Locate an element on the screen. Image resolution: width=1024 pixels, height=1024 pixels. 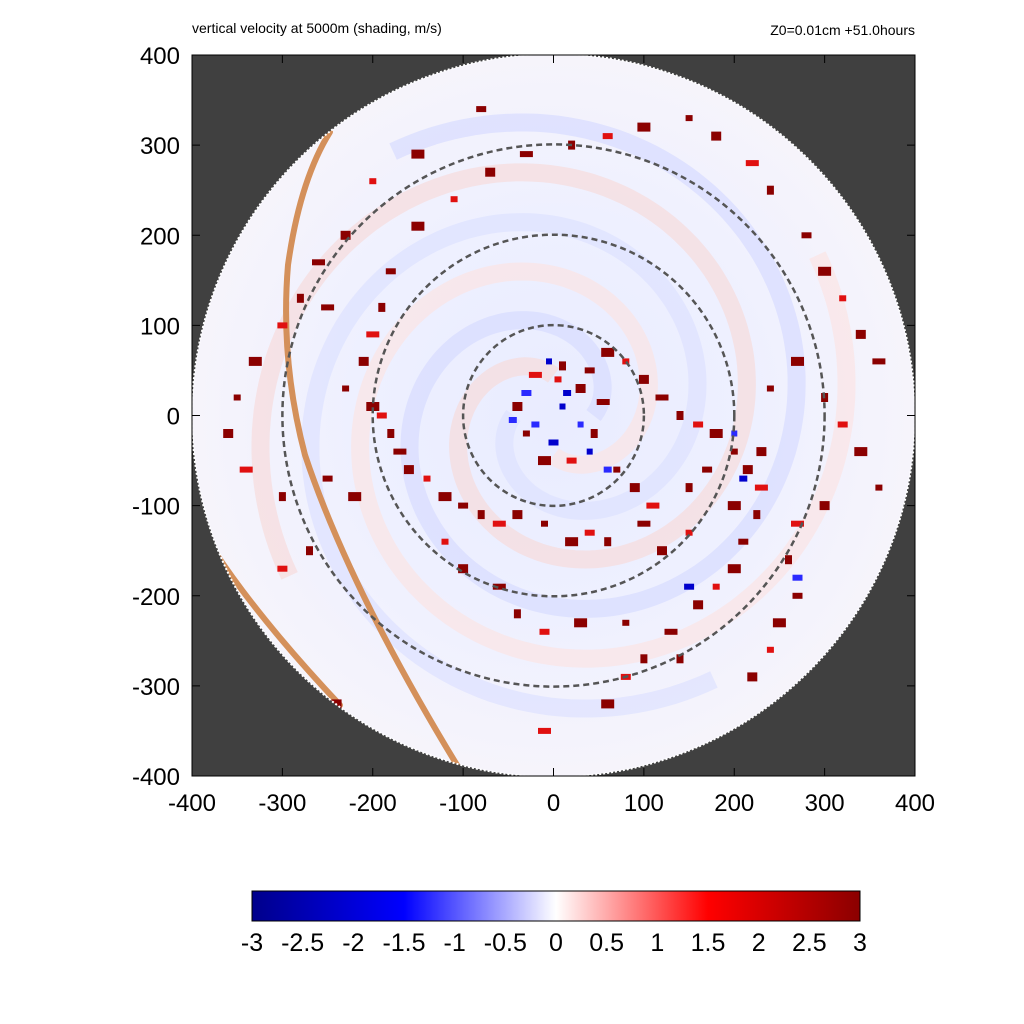
y-tick-label: -200 is located at coordinates (156, 597).